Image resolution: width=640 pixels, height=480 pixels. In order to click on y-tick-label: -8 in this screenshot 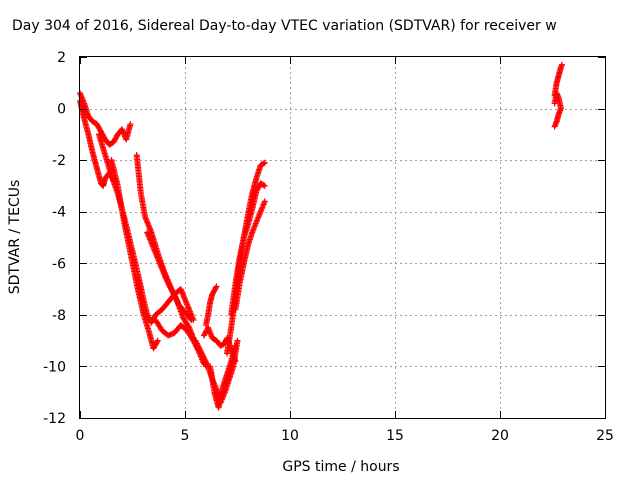, I will do `click(59, 316)`.